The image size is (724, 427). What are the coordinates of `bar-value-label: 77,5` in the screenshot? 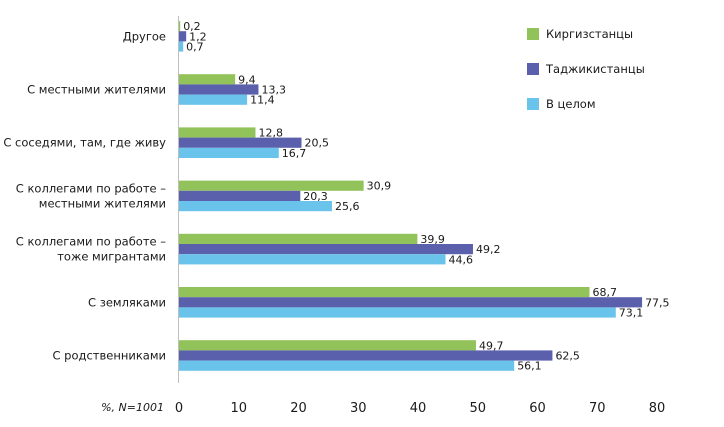 It's located at (657, 302).